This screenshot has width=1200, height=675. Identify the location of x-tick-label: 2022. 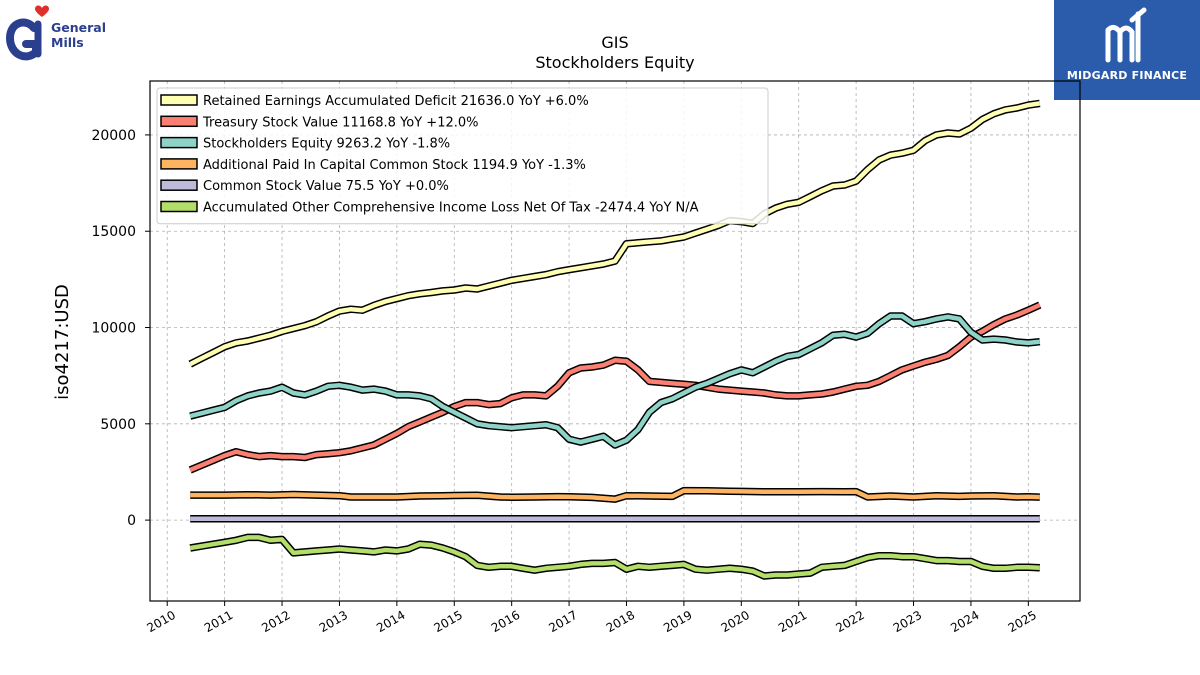
(849, 621).